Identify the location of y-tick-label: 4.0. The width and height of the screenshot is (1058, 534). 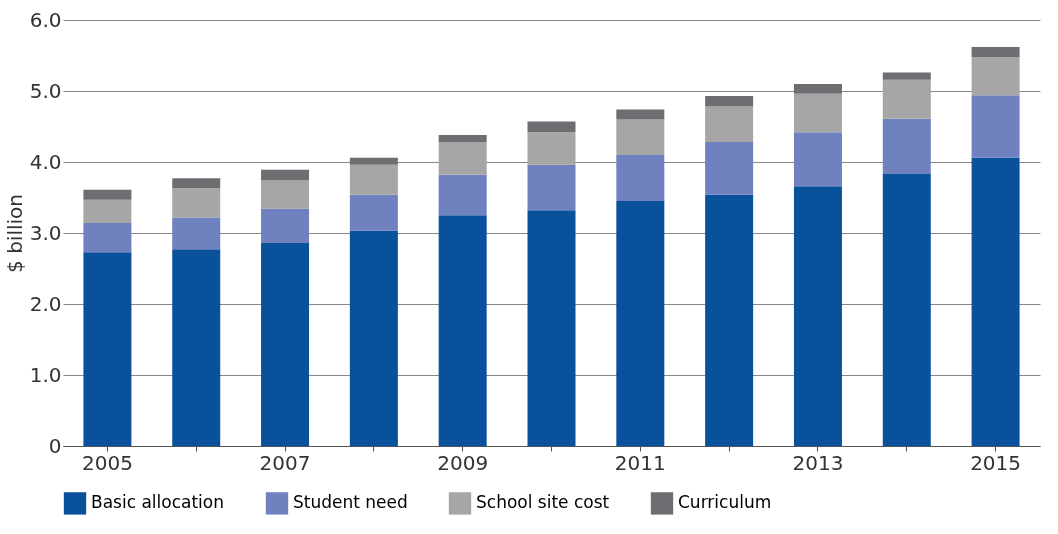
(45, 161).